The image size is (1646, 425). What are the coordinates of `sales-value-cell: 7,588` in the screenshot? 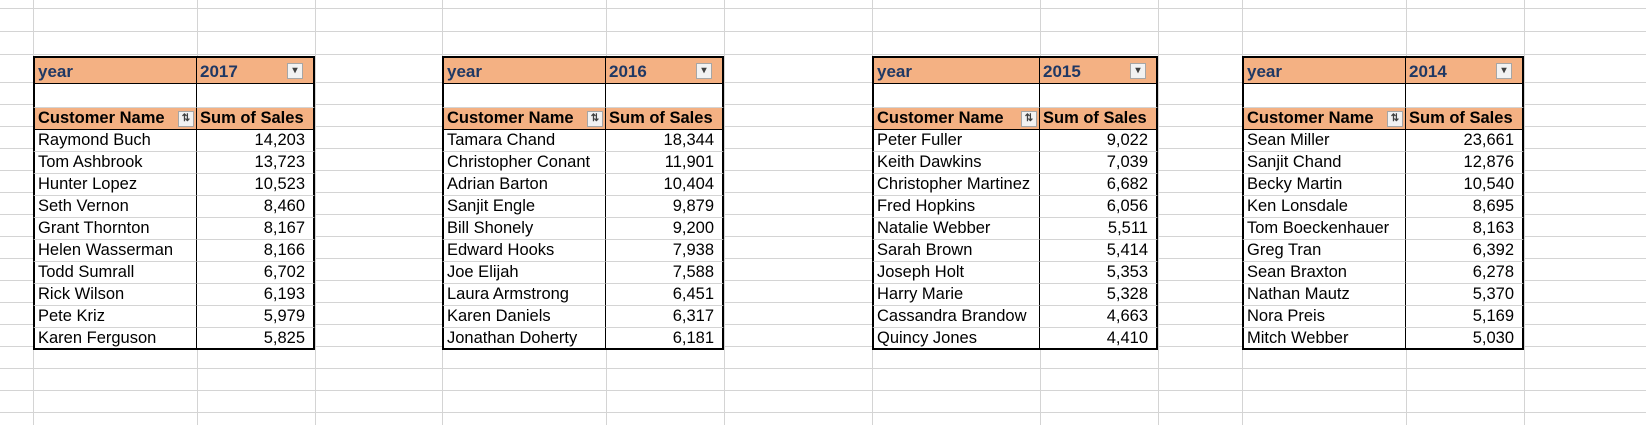 It's located at (665, 273).